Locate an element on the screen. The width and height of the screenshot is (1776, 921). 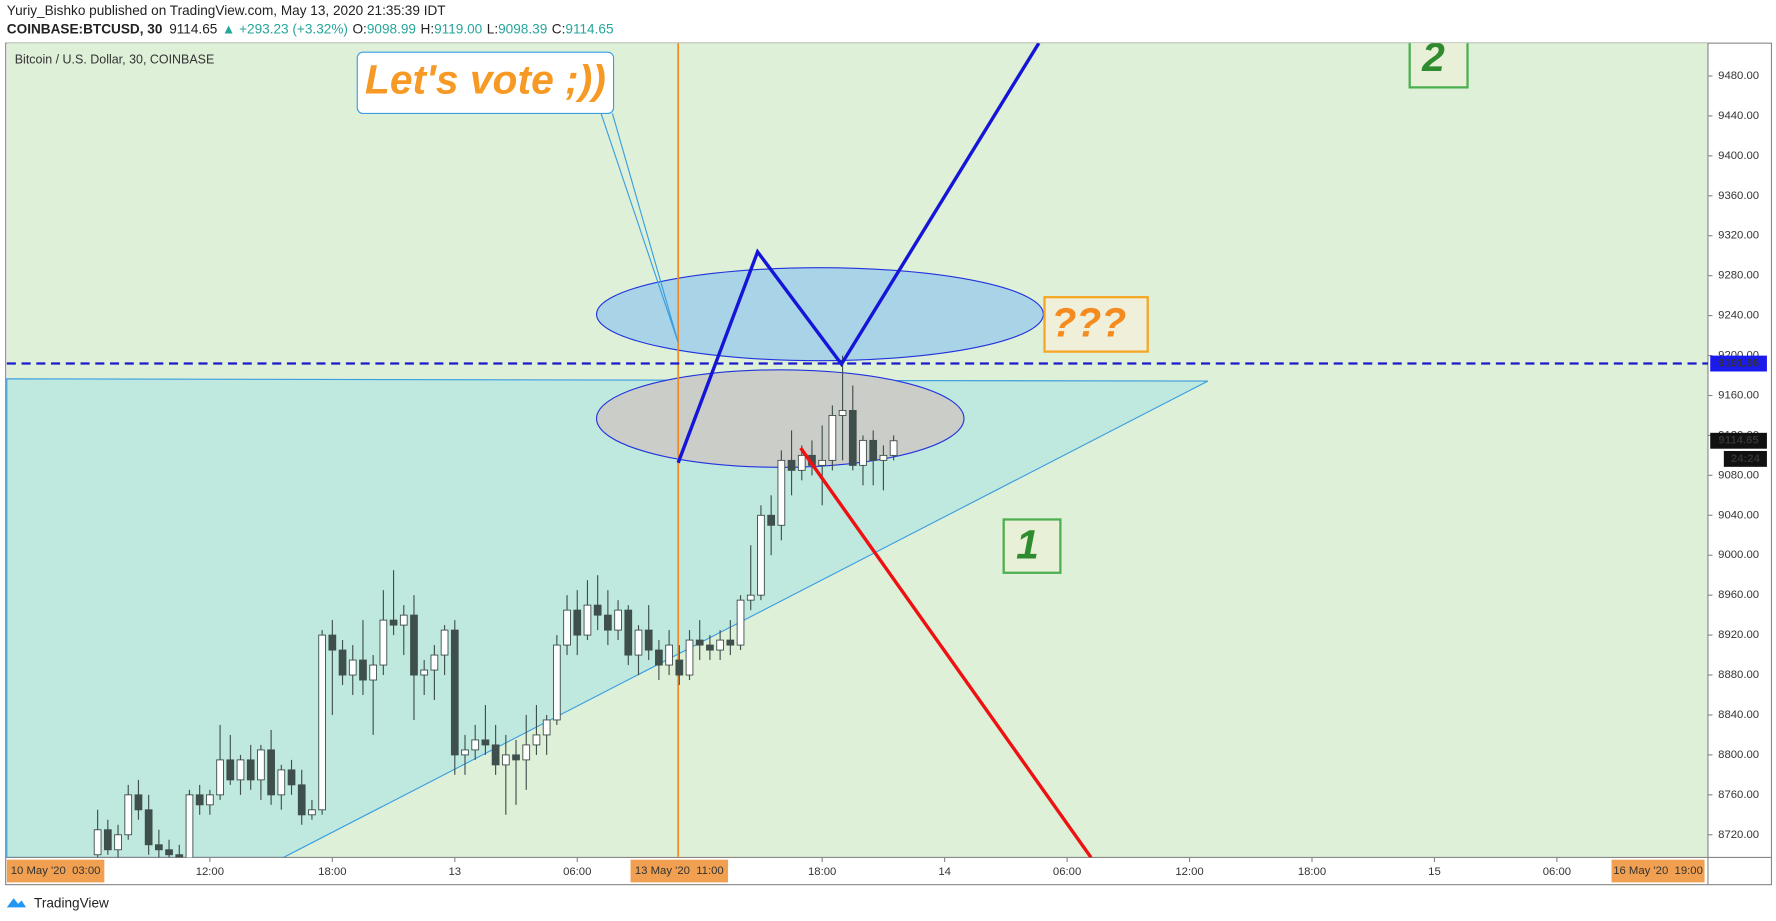
range-end-box is located at coordinates (1658, 871).